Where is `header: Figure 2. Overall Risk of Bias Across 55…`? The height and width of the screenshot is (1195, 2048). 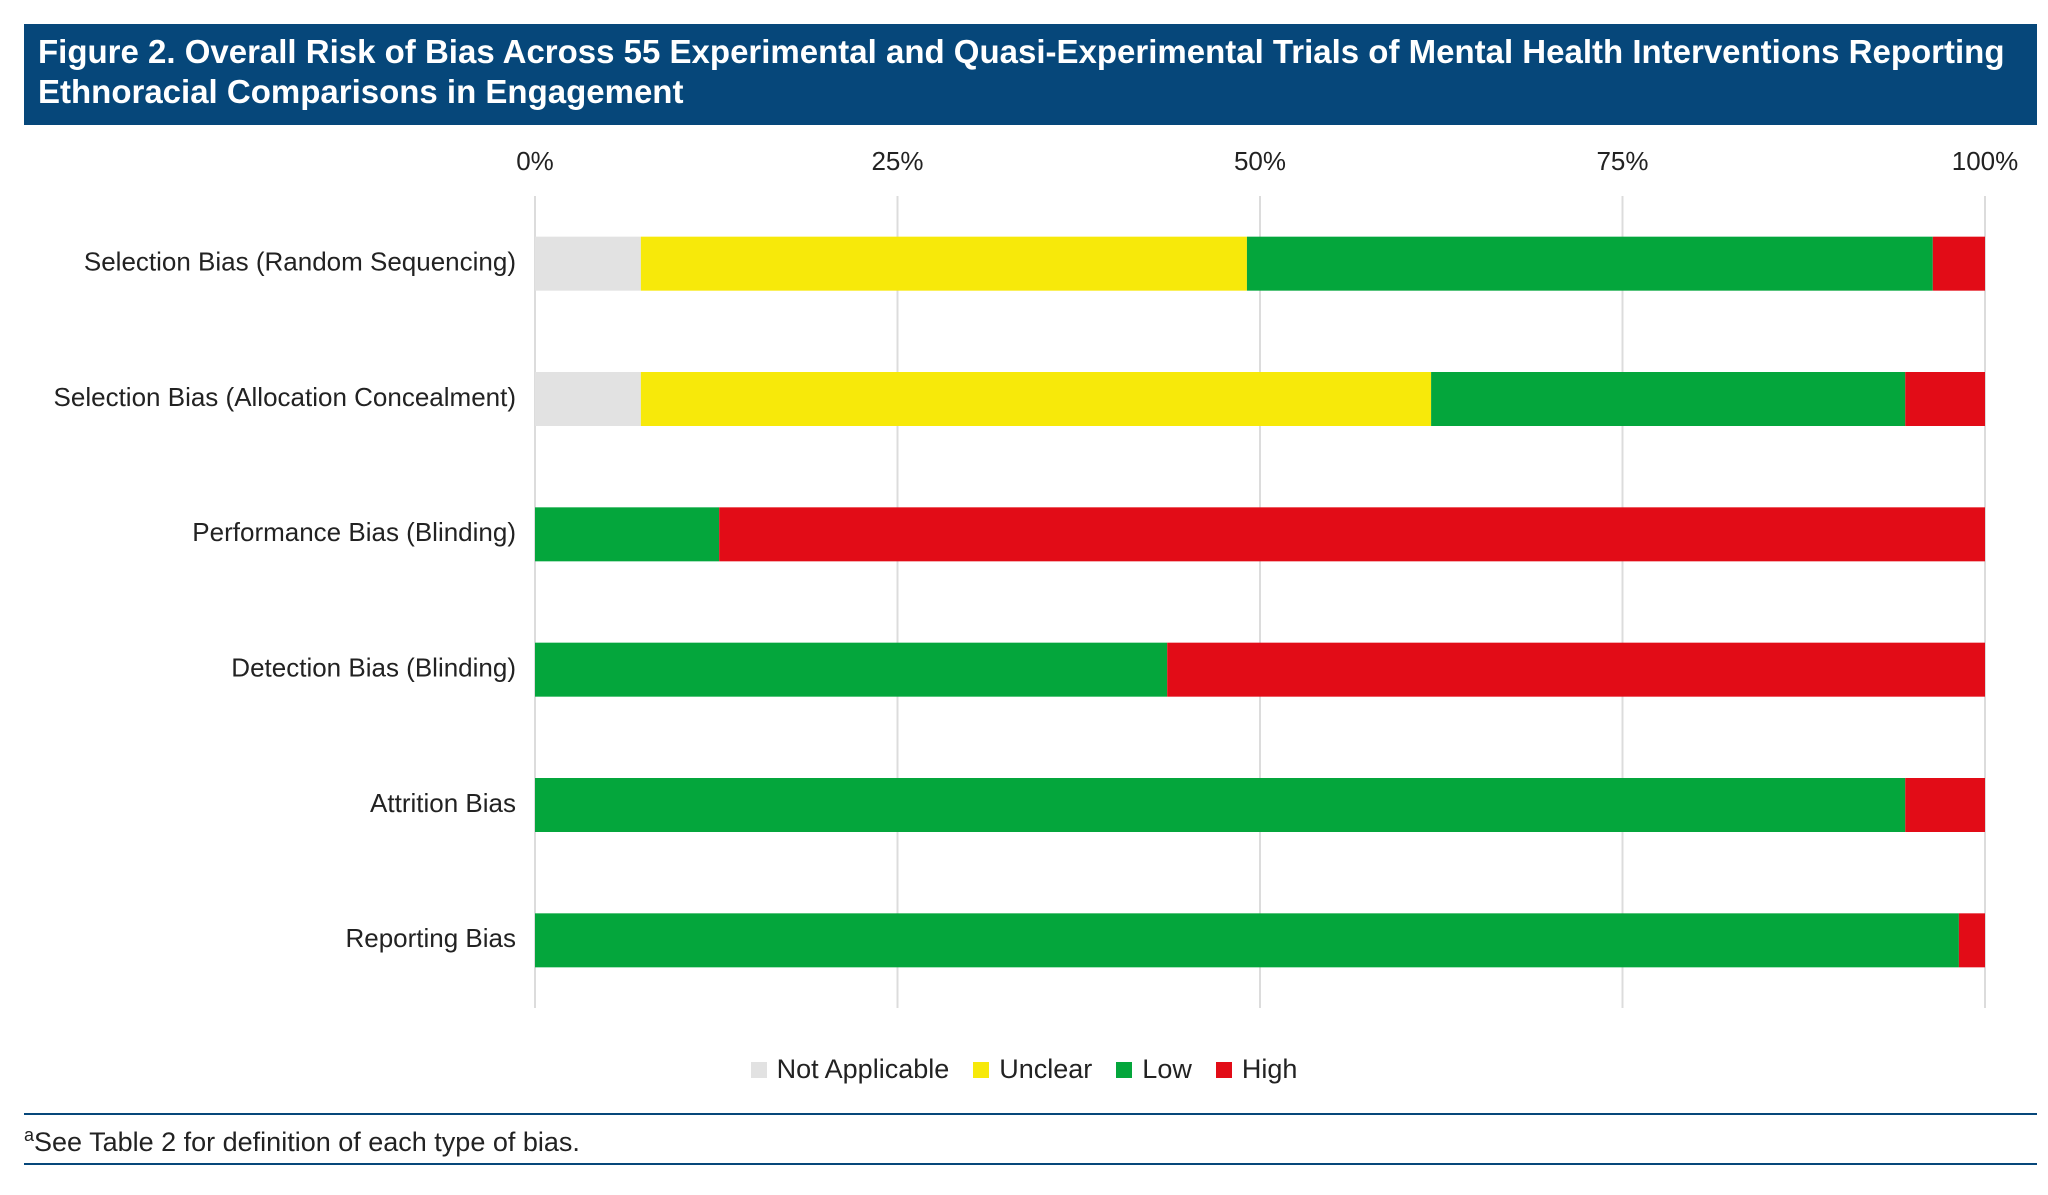
header: Figure 2. Overall Risk of Bias Across 55… is located at coordinates (1030, 74).